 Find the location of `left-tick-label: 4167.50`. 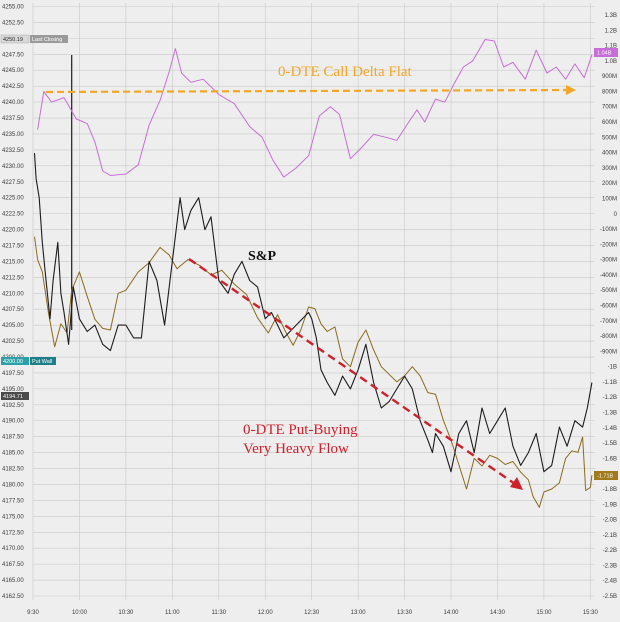

left-tick-label: 4167.50 is located at coordinates (13, 565).